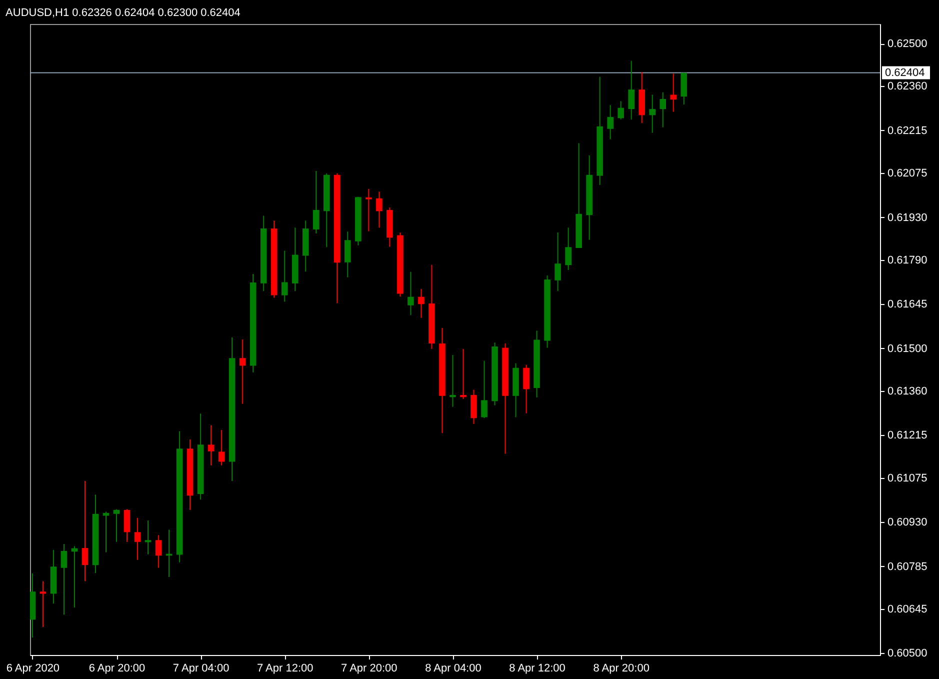 The height and width of the screenshot is (679, 939). Describe the element at coordinates (908, 478) in the screenshot. I see `y-tick-label: 0.61075` at that location.